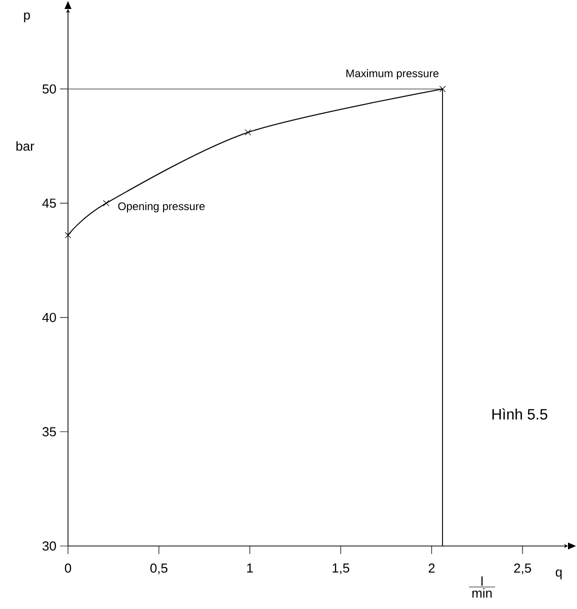 The height and width of the screenshot is (609, 577). I want to click on annotation: Hình 5.5, so click(520, 414).